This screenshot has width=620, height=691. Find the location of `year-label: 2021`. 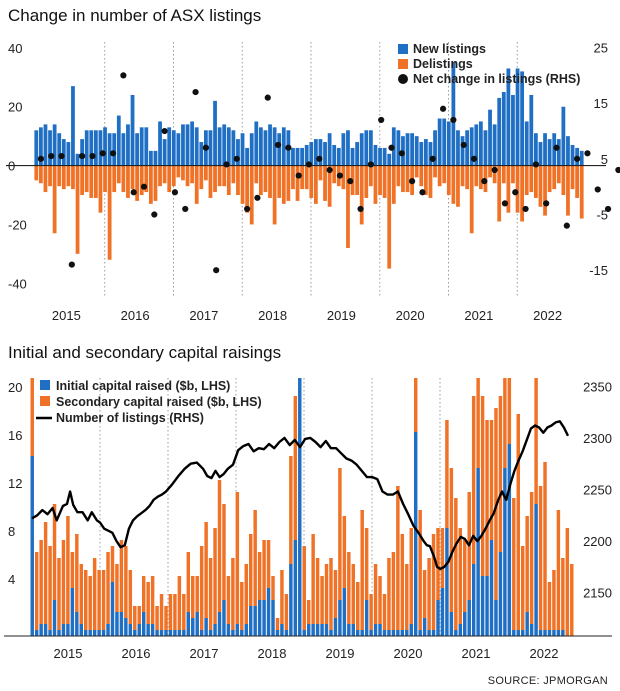

year-label: 2021 is located at coordinates (478, 315).